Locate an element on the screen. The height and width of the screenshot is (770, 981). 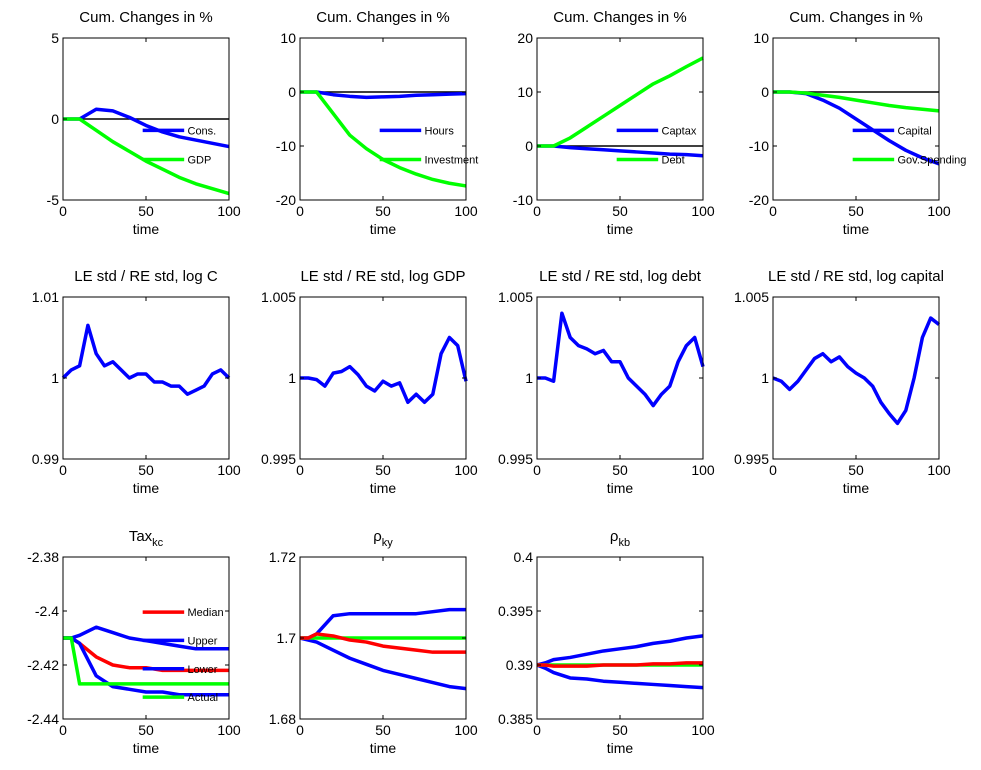
legend-label: Cons. is located at coordinates (202, 131).